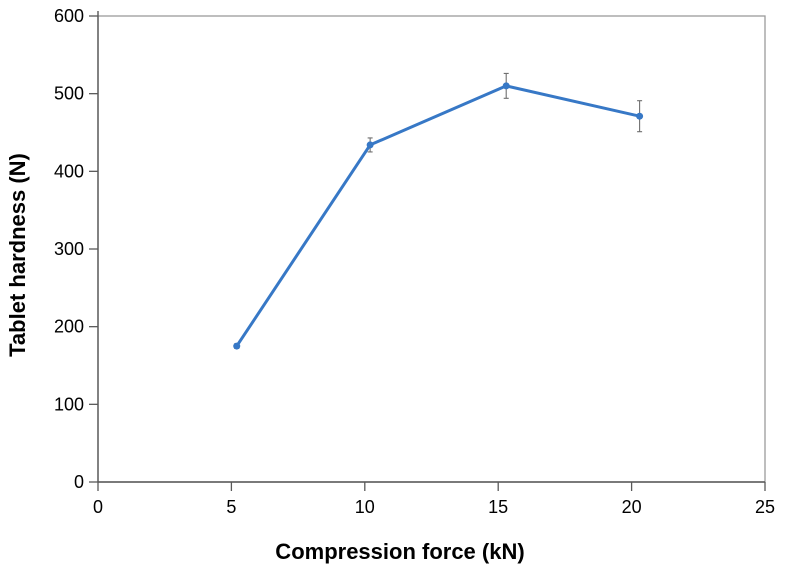 The height and width of the screenshot is (575, 799). I want to click on x-tick-label: 25, so click(765, 507).